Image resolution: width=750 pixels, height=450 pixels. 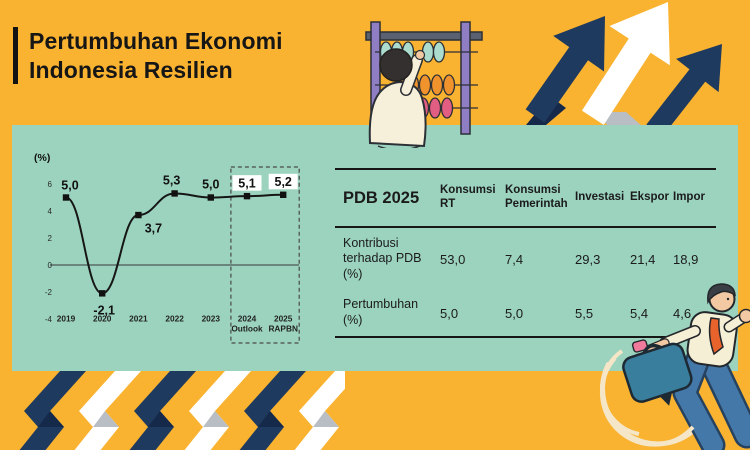 I want to click on growth-arrows-illustration, so click(x=623, y=64).